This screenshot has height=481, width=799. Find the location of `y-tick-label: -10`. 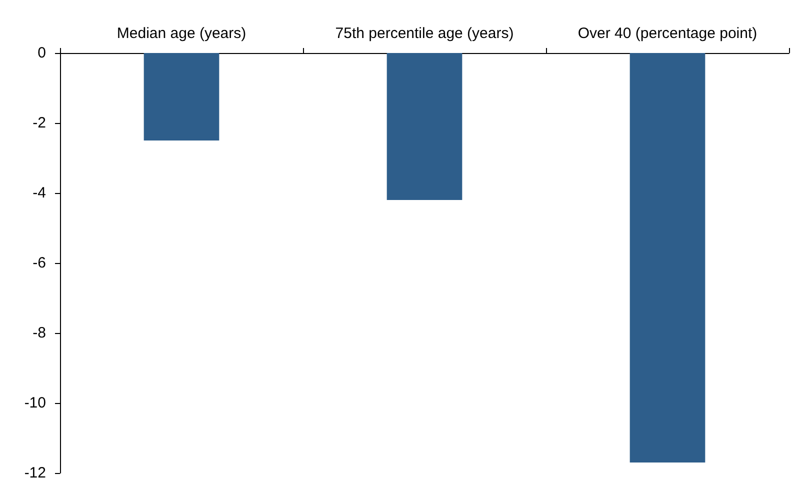

y-tick-label: -10 is located at coordinates (35, 403).